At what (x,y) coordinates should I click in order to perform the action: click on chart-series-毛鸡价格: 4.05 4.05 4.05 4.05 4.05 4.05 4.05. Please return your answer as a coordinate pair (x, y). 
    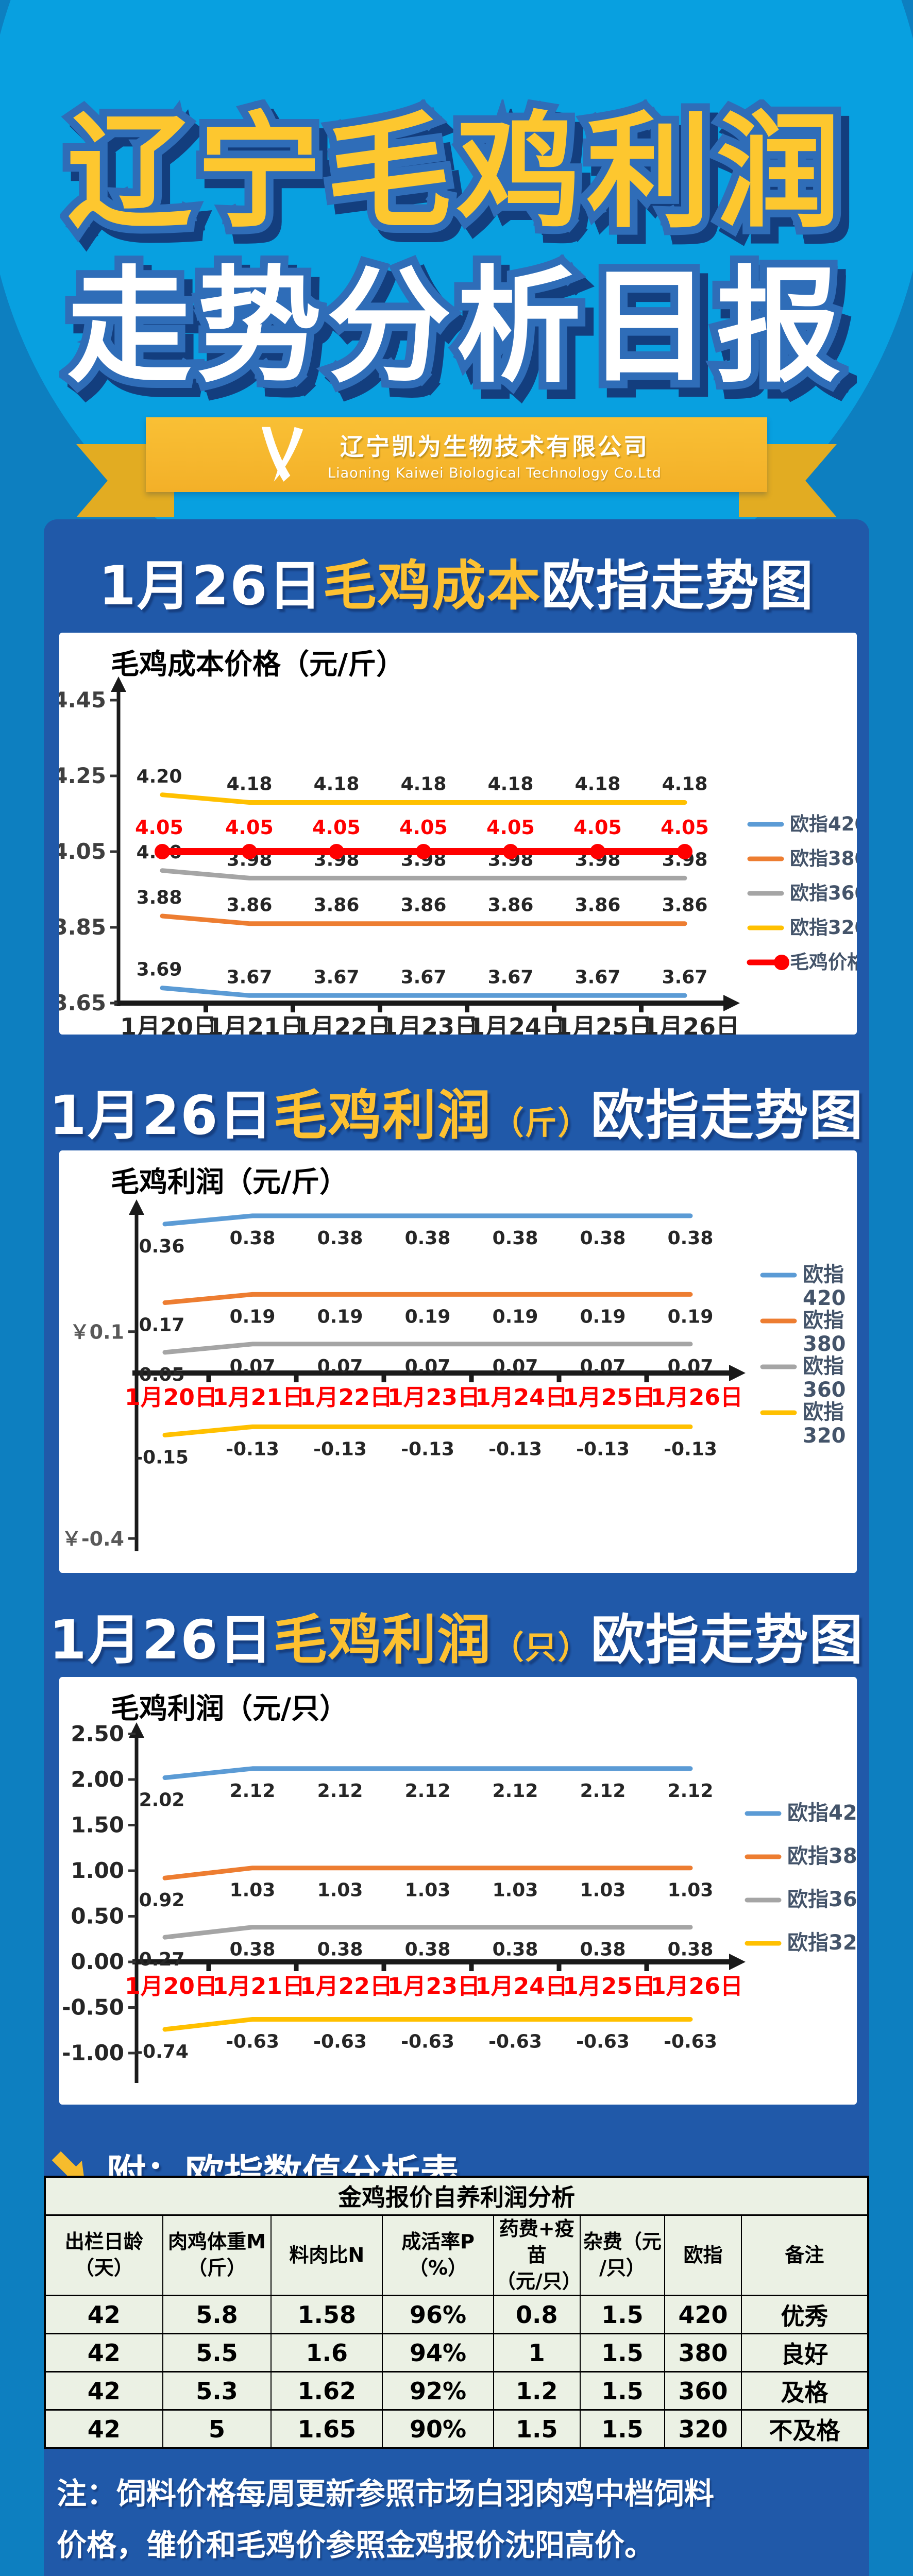
    Looking at the image, I should click on (422, 837).